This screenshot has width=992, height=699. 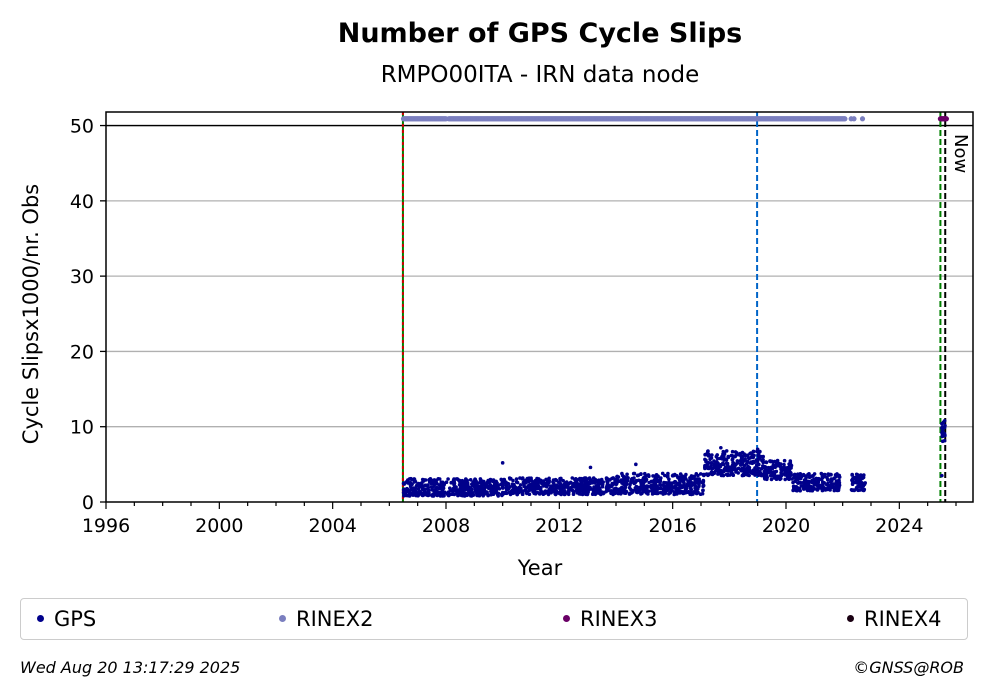 I want to click on legend-label-gps: GPS, so click(x=75, y=619).